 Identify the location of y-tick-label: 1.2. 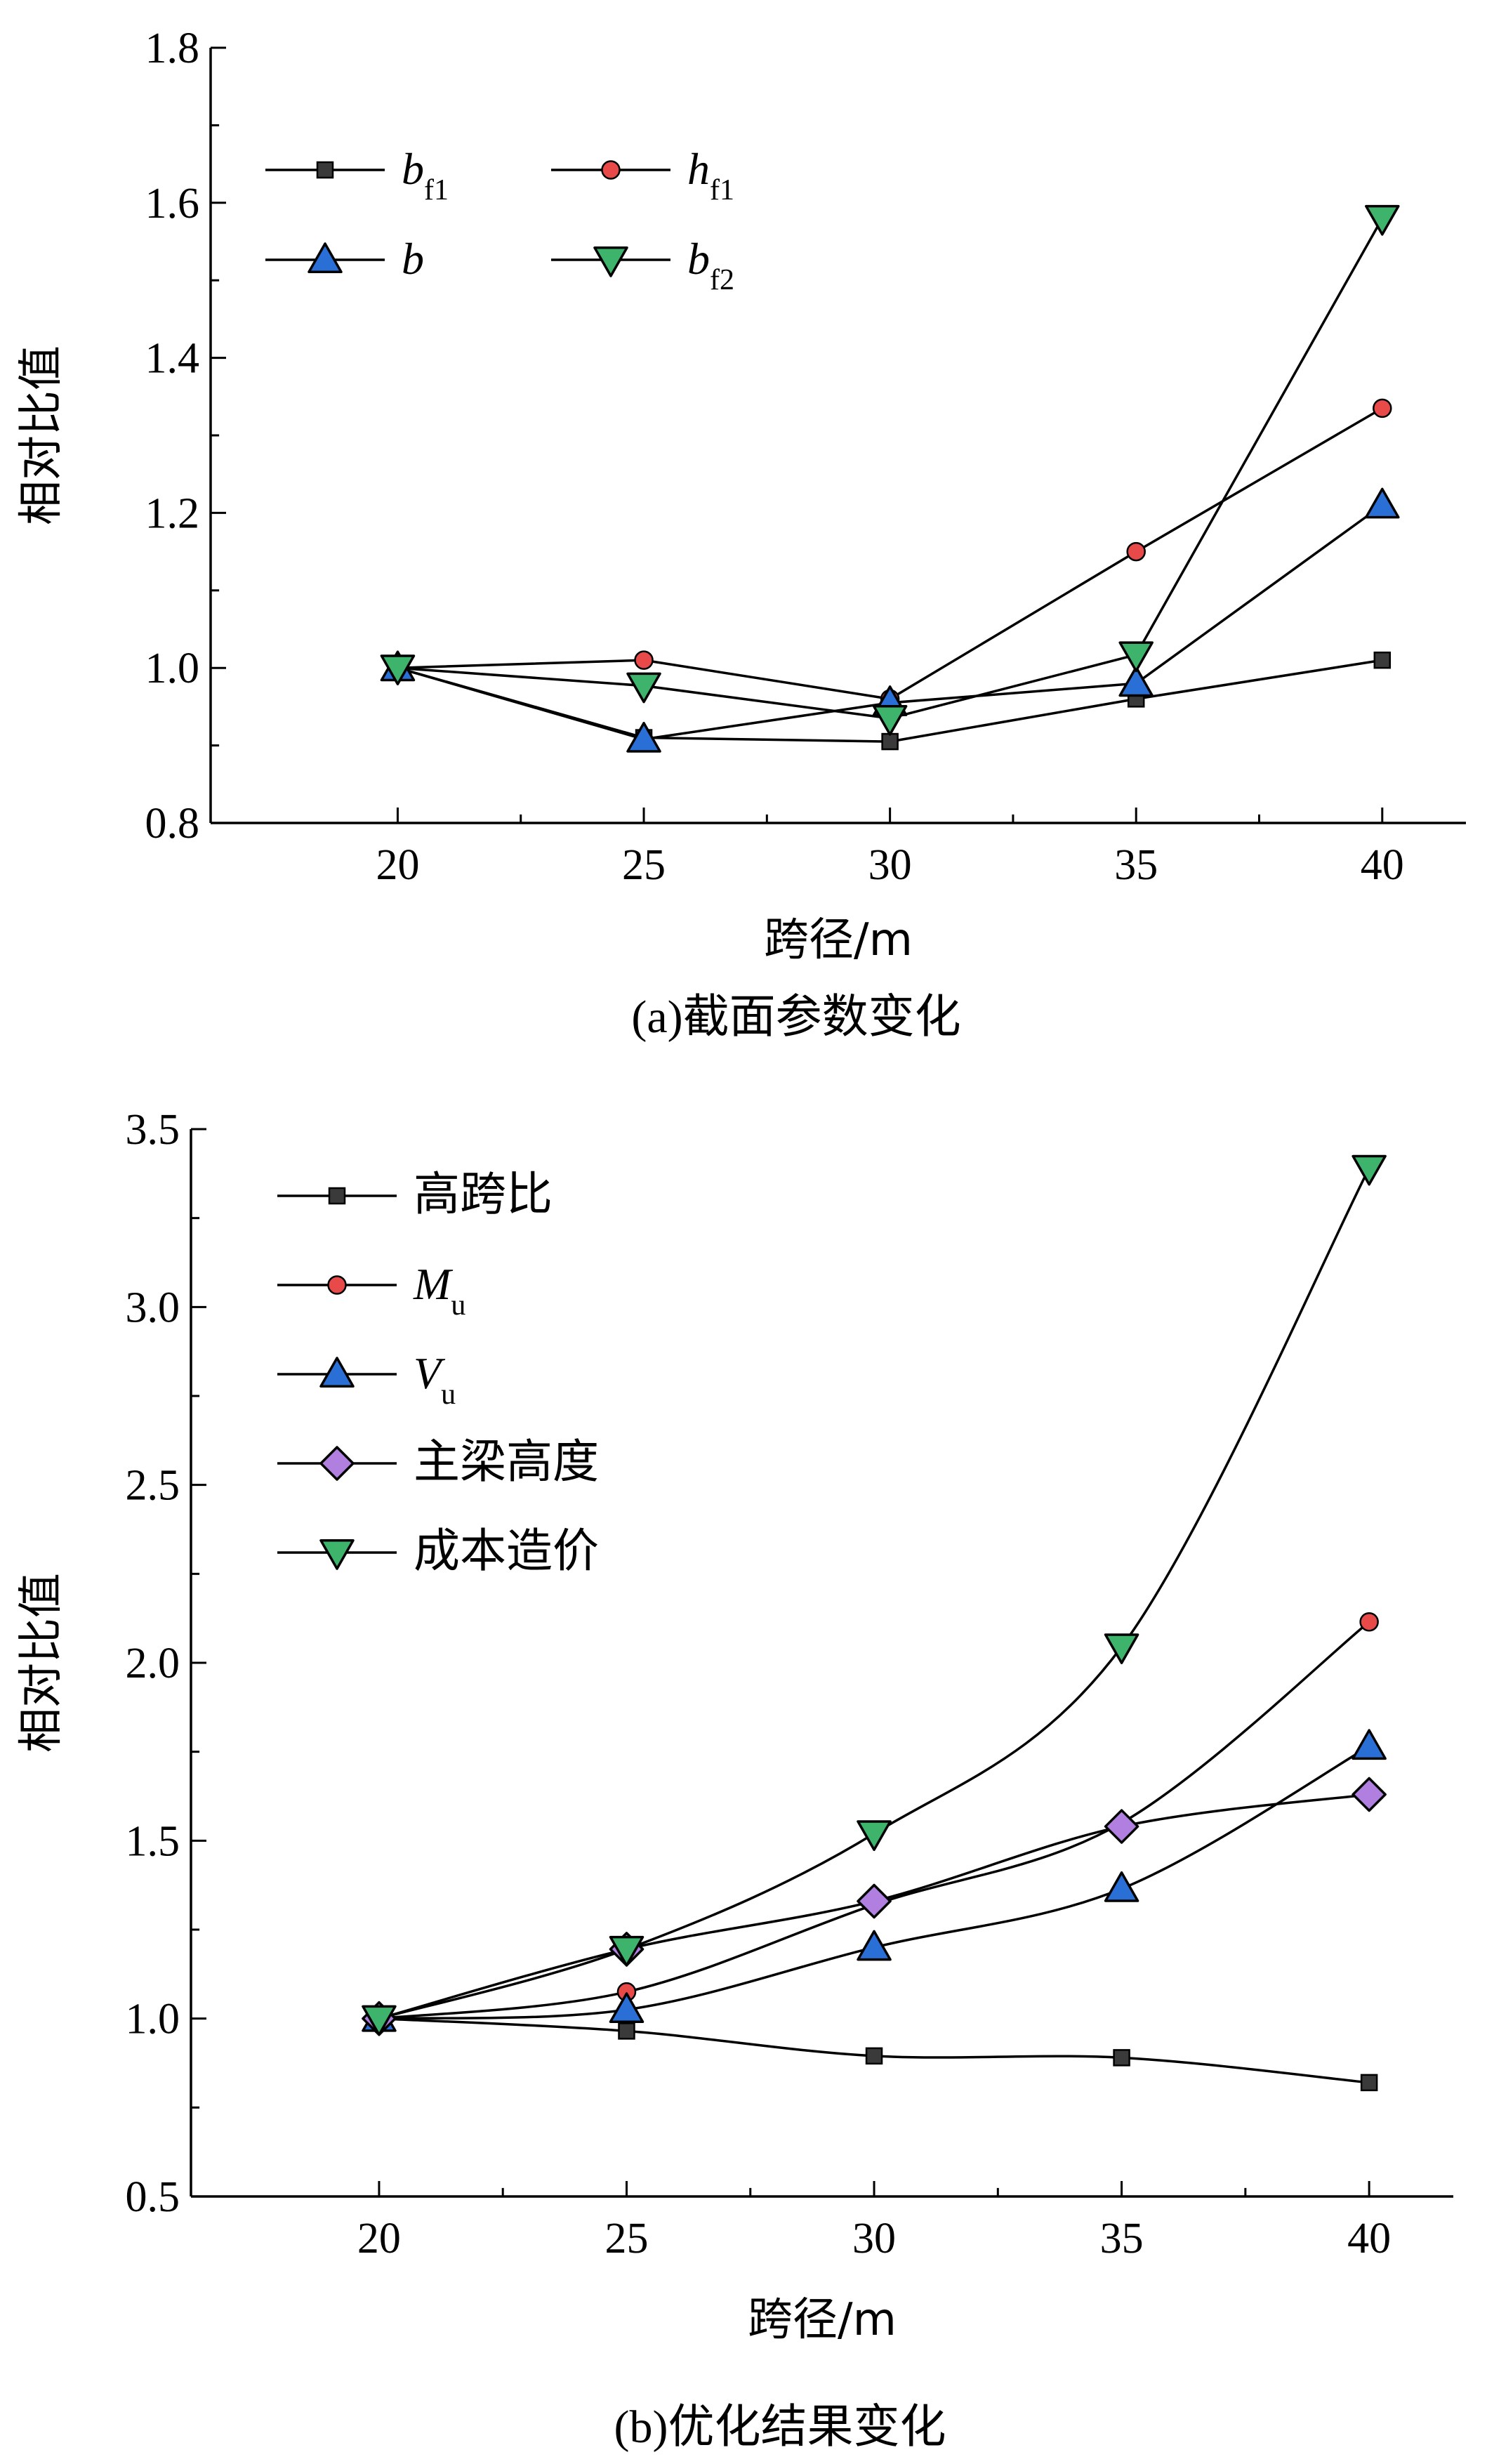
(172, 513).